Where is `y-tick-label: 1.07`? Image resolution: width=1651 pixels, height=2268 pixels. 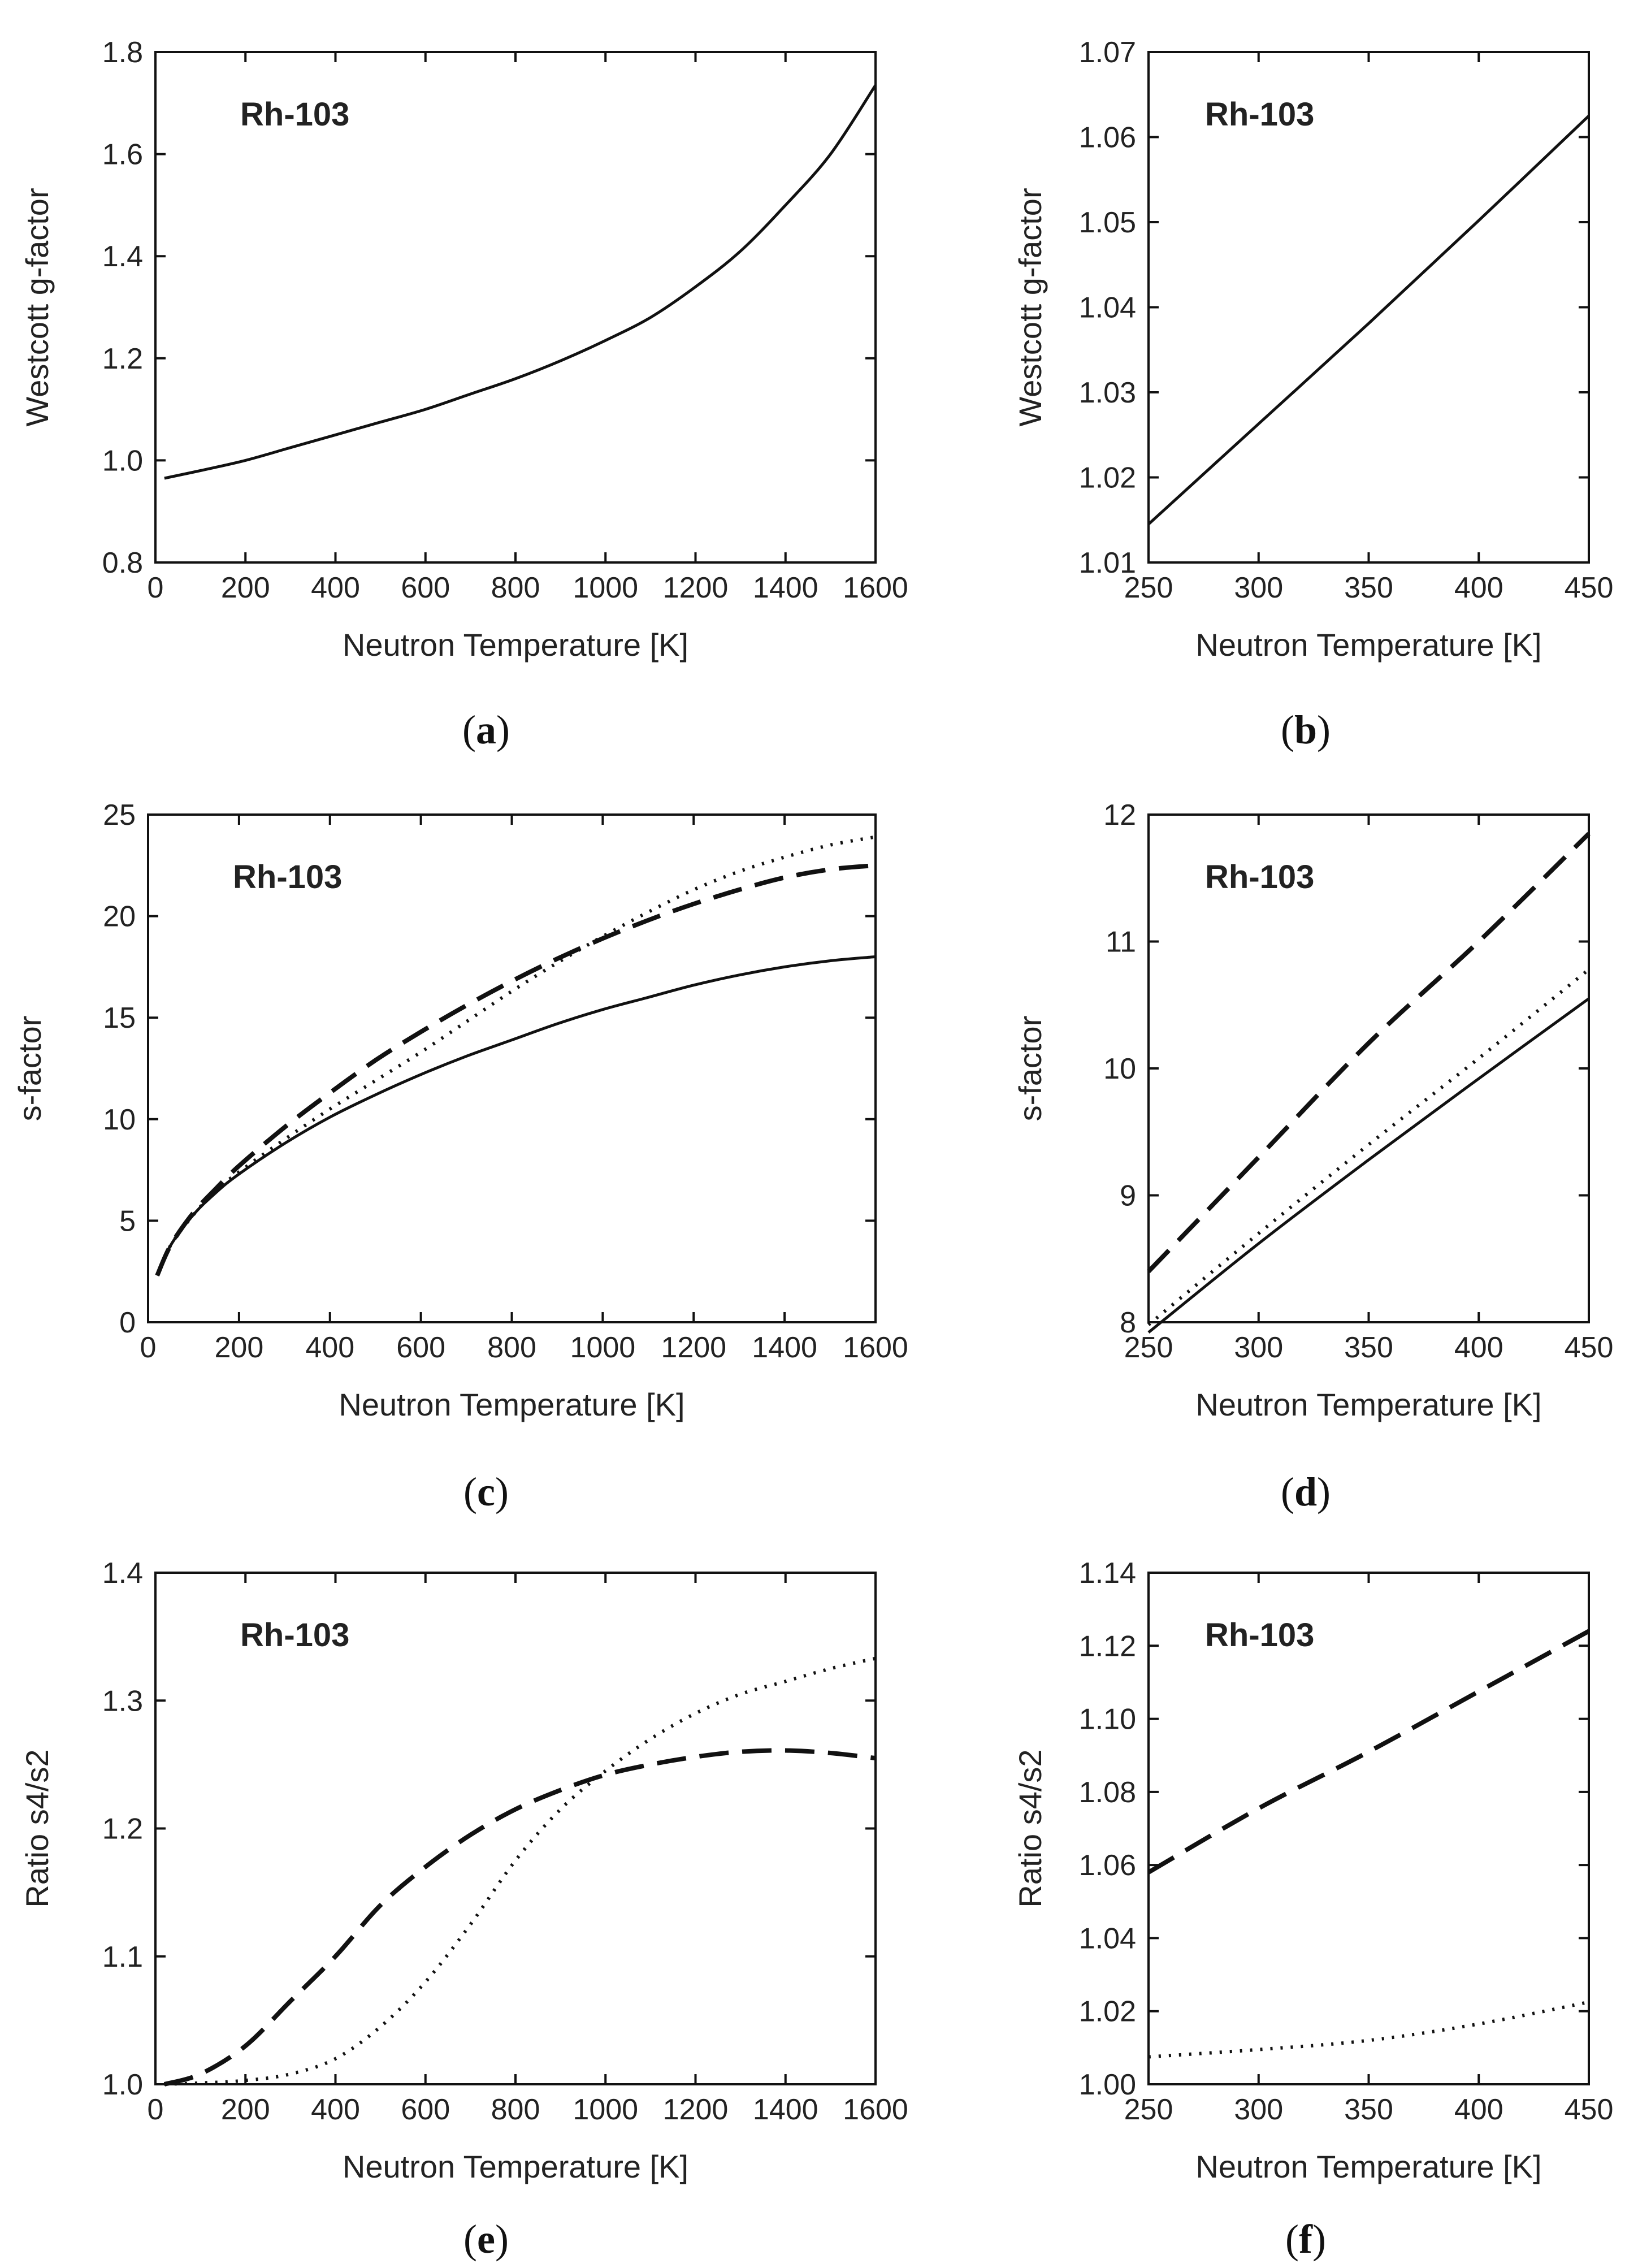
y-tick-label: 1.07 is located at coordinates (1107, 52).